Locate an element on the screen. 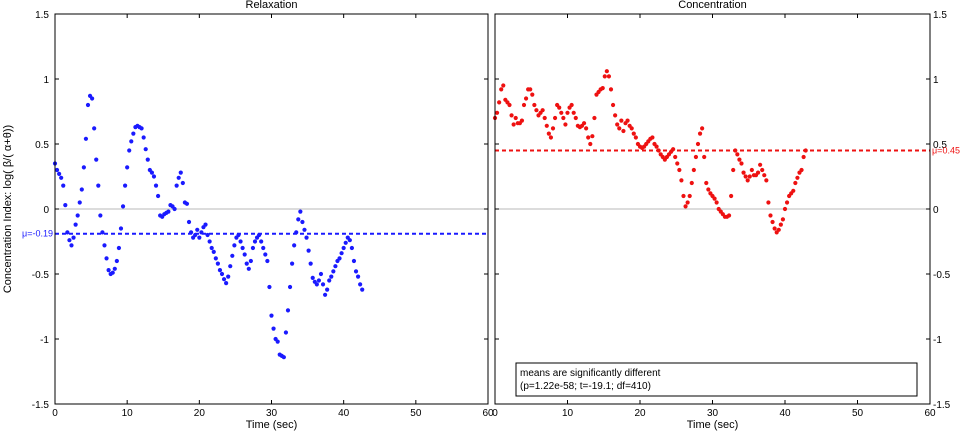 The height and width of the screenshot is (433, 964). x-tick-label: 10 is located at coordinates (568, 413).